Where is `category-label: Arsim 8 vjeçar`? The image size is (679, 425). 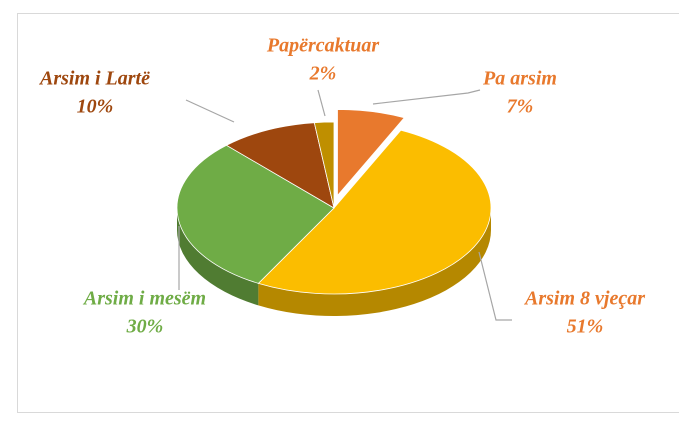
category-label: Arsim 8 vjeçar is located at coordinates (584, 299).